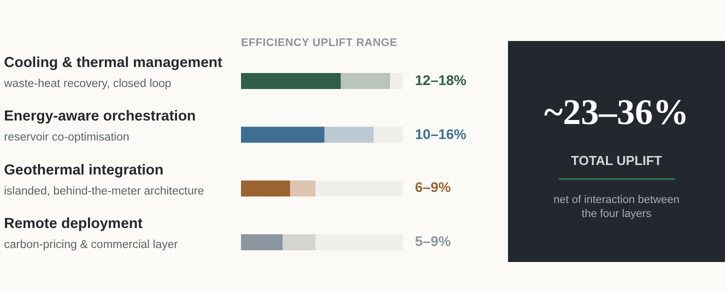  What do you see at coordinates (113, 72) in the screenshot?
I see `y-tick-label: Cooling & thermal management waste-heat recovery, closed loop` at bounding box center [113, 72].